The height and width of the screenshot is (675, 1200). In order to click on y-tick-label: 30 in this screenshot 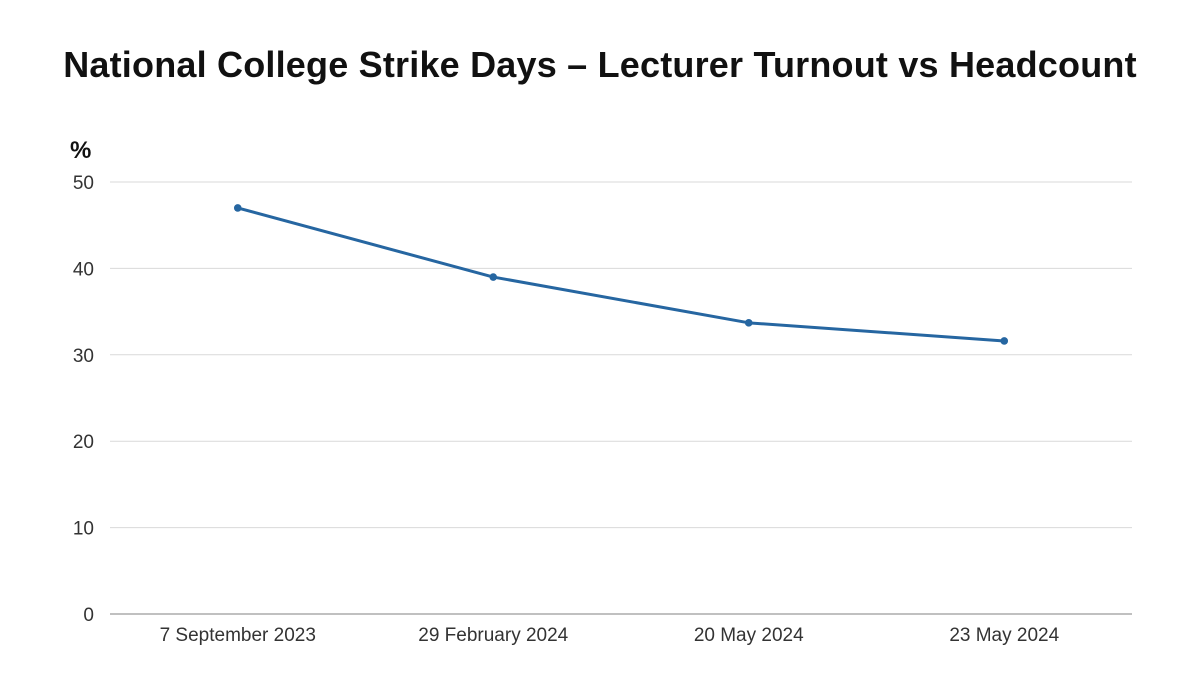, I will do `click(83, 356)`.